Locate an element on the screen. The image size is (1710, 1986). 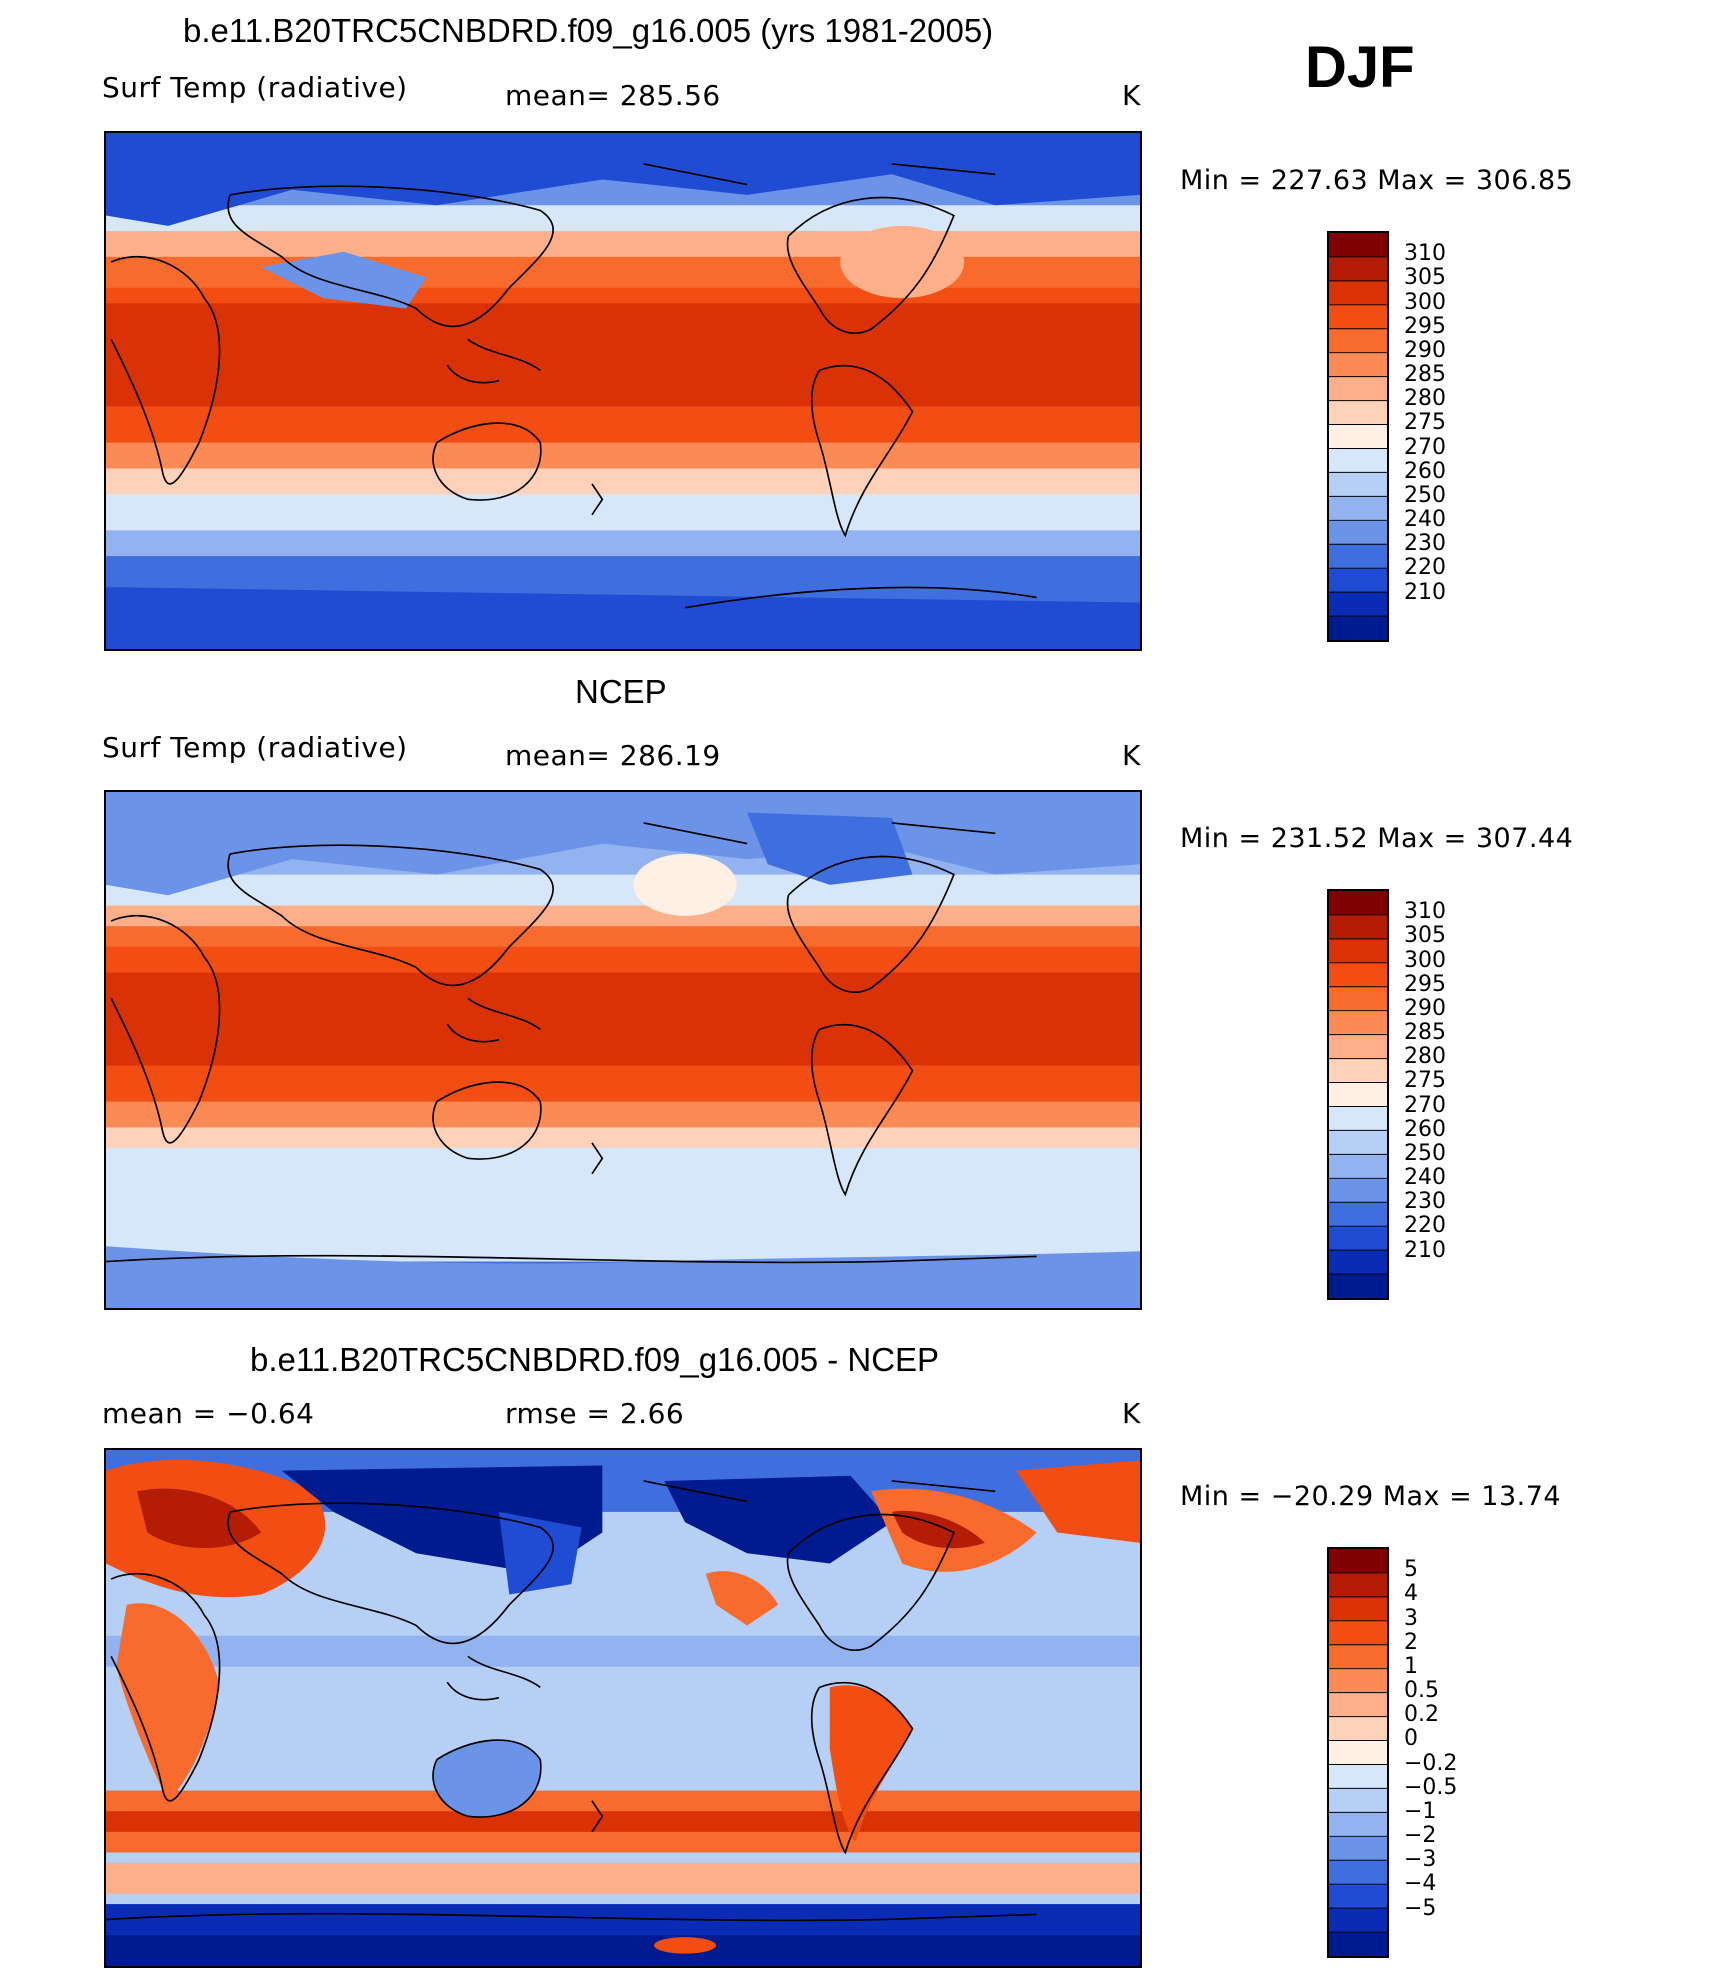
panel-2-colorbar-swatches is located at coordinates (1358, 1094).